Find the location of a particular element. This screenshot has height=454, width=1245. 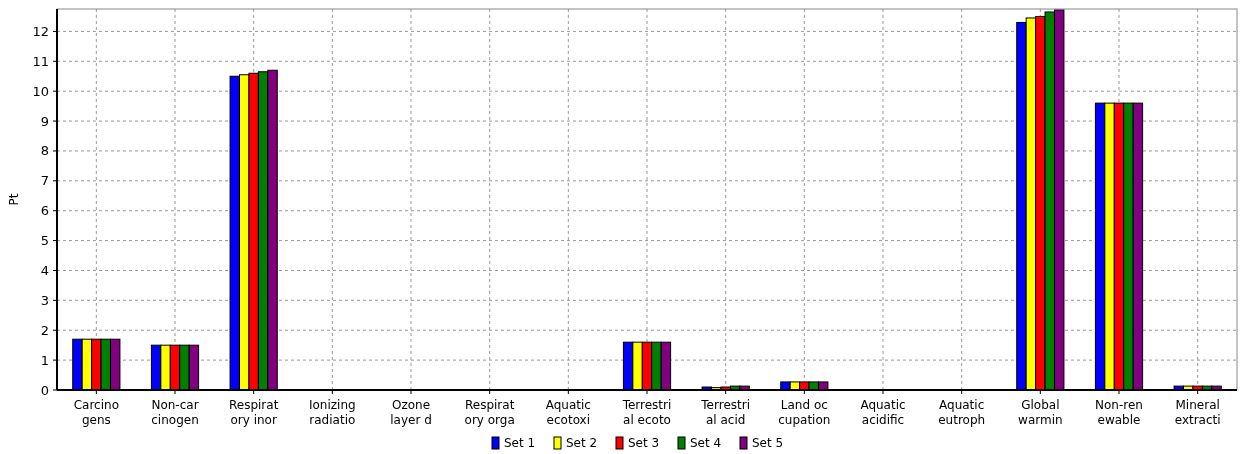

x-tick-label: Global warmin is located at coordinates (1040, 412).